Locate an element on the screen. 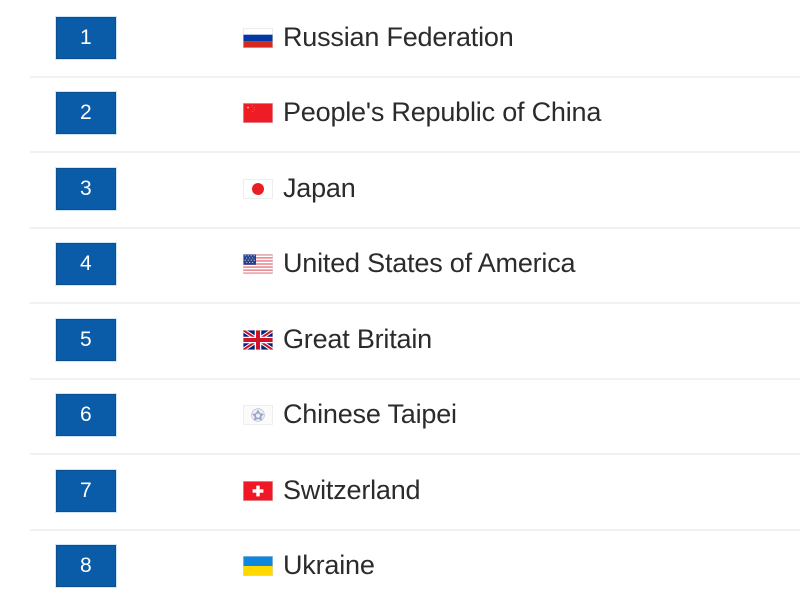 The width and height of the screenshot is (800, 600). country-name: United States of America is located at coordinates (429, 263).